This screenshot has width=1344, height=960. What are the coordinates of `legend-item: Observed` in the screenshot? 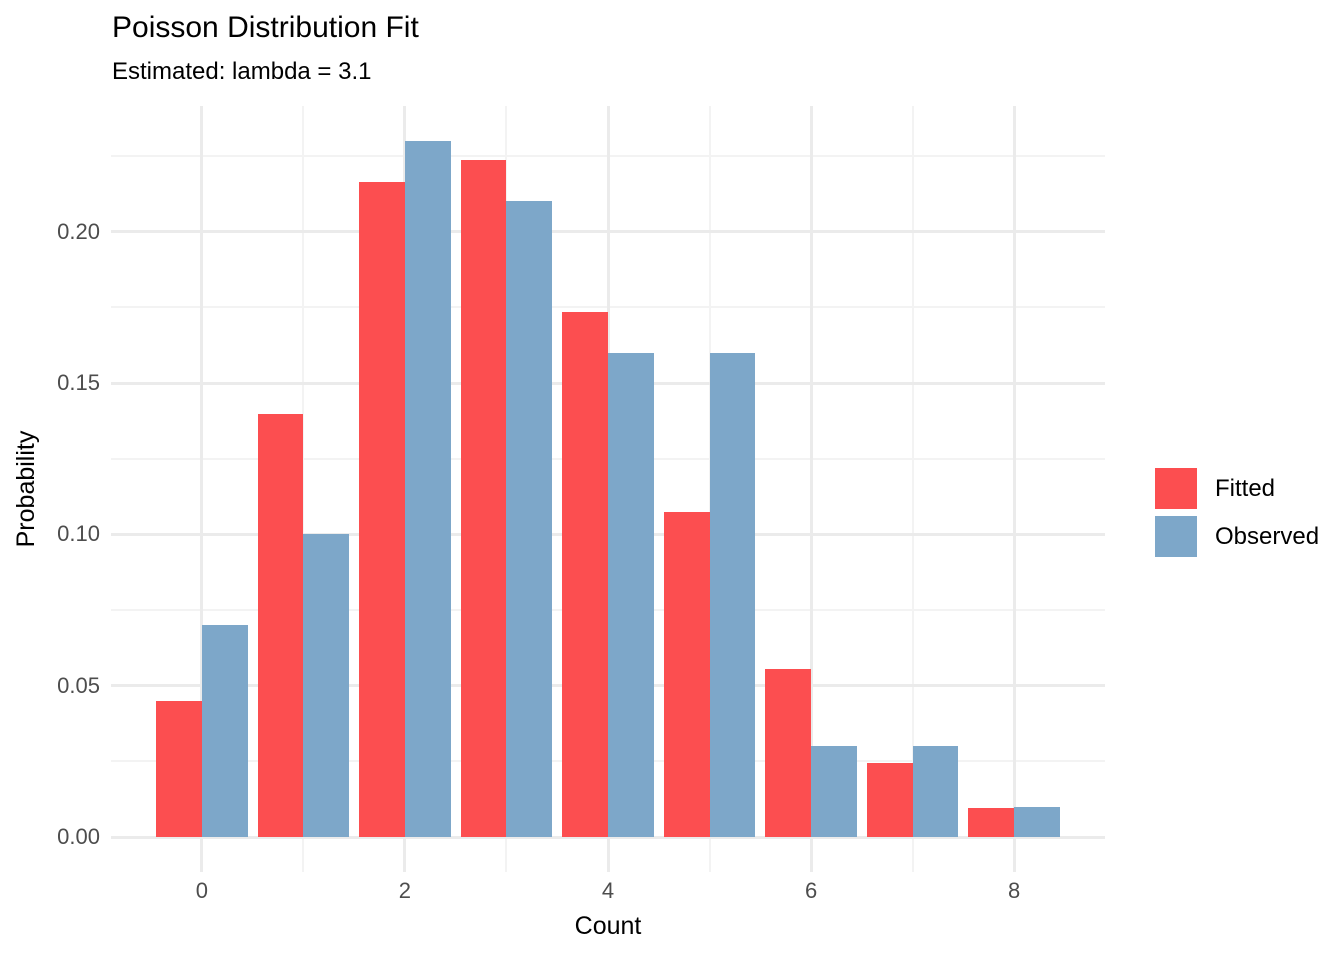 It's located at (1237, 536).